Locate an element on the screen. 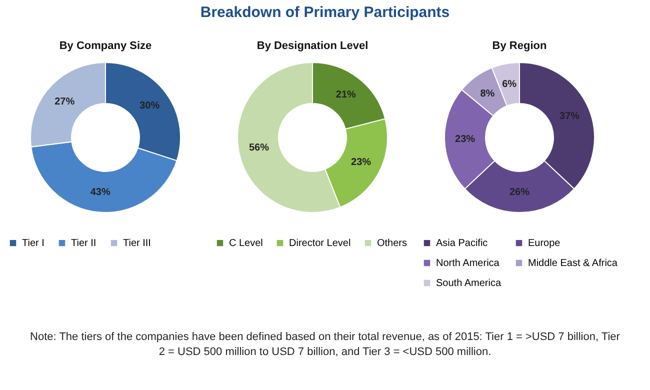  legend-label: Others is located at coordinates (392, 244).